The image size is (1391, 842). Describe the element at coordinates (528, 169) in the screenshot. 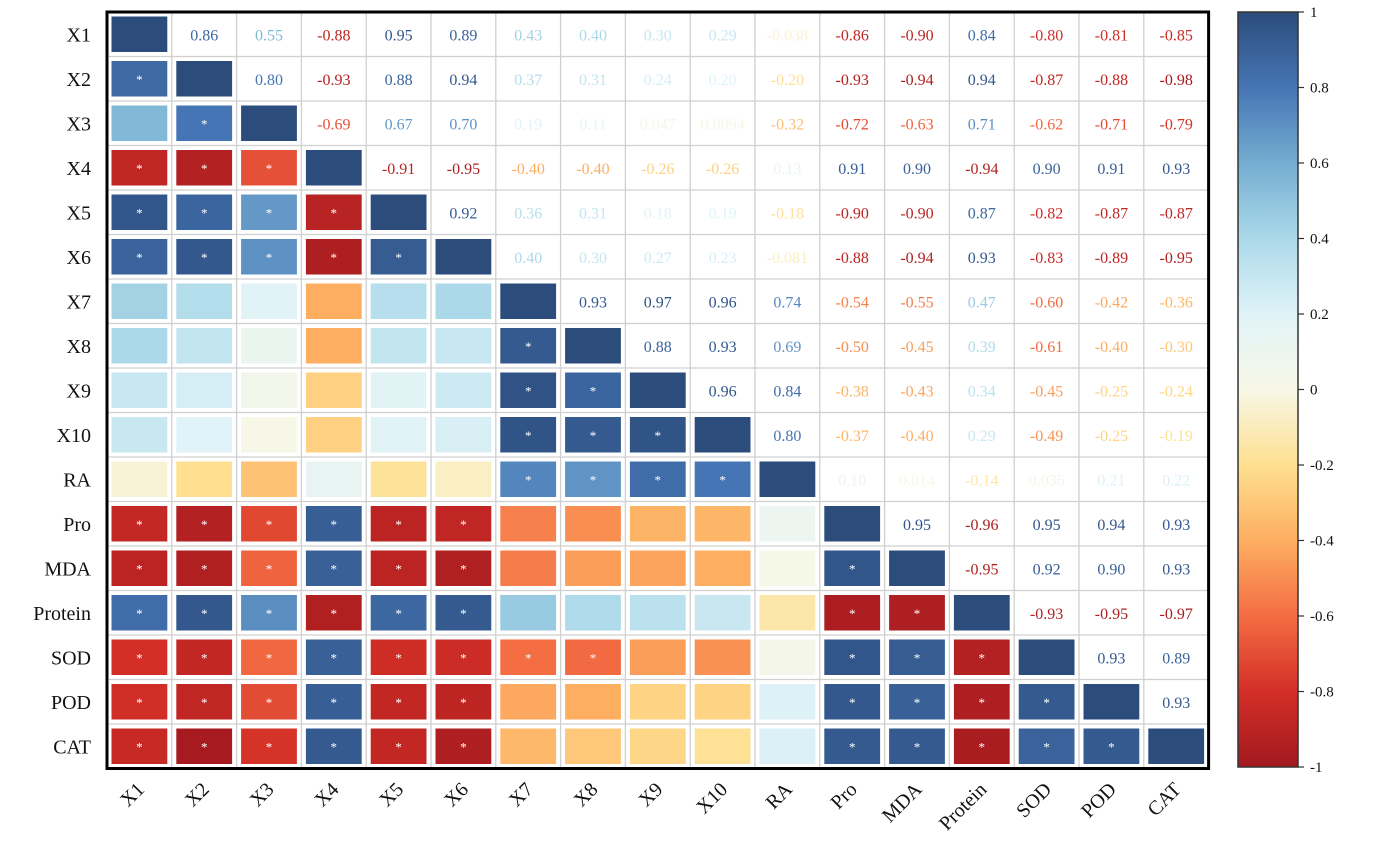

I see `correlation-value-label: -0.40` at that location.